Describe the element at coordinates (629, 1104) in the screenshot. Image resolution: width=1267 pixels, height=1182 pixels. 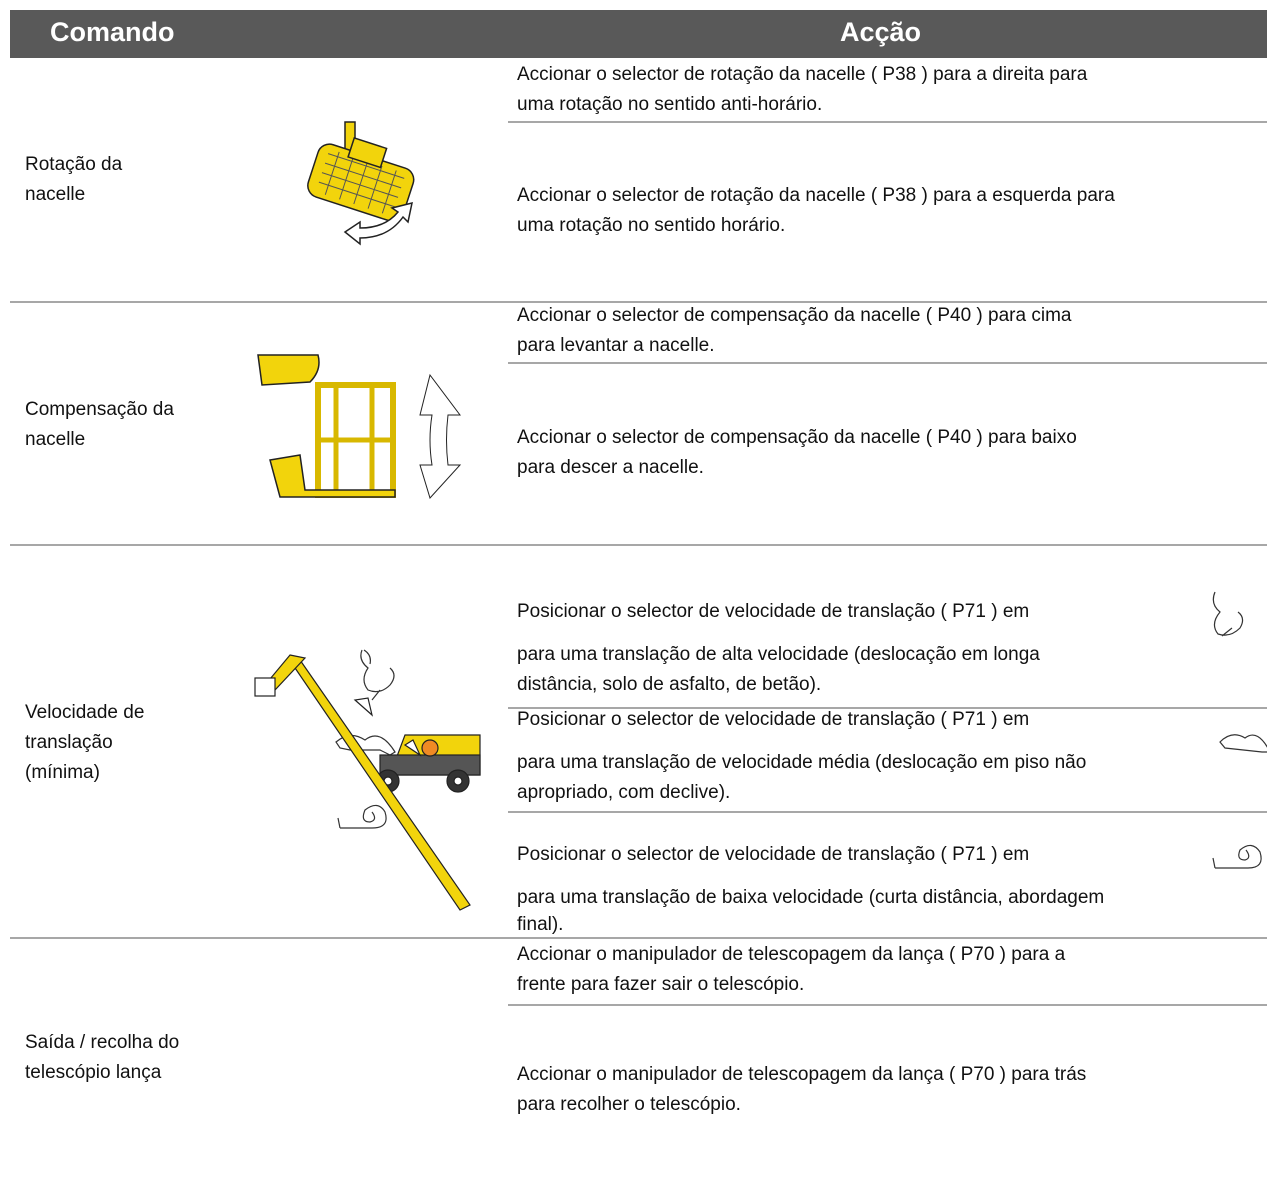
I see `action-text: para recolher o telescópio.` at that location.